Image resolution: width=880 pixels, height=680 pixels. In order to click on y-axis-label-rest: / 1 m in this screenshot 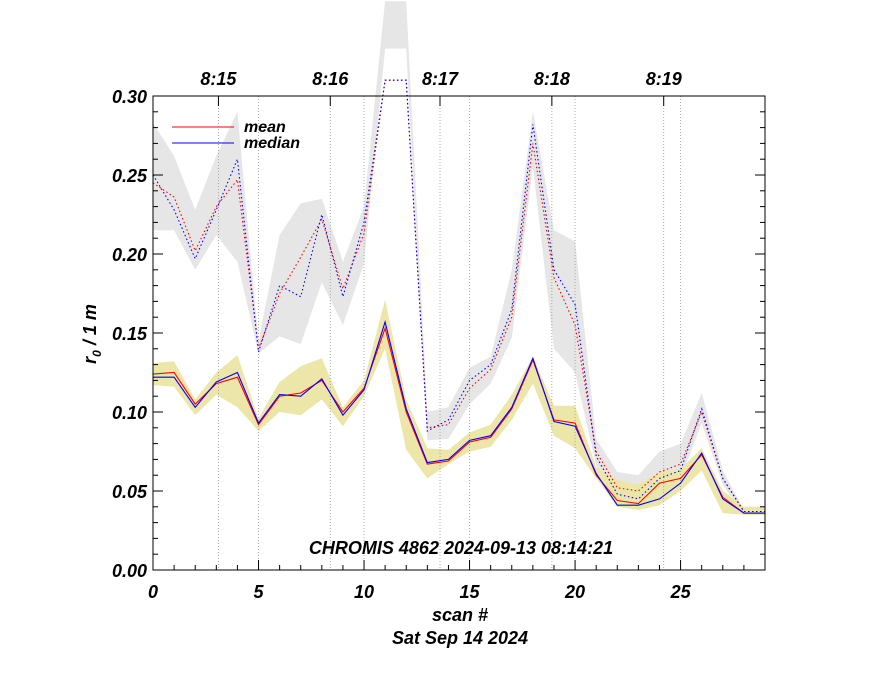, I will do `click(90, 327)`.